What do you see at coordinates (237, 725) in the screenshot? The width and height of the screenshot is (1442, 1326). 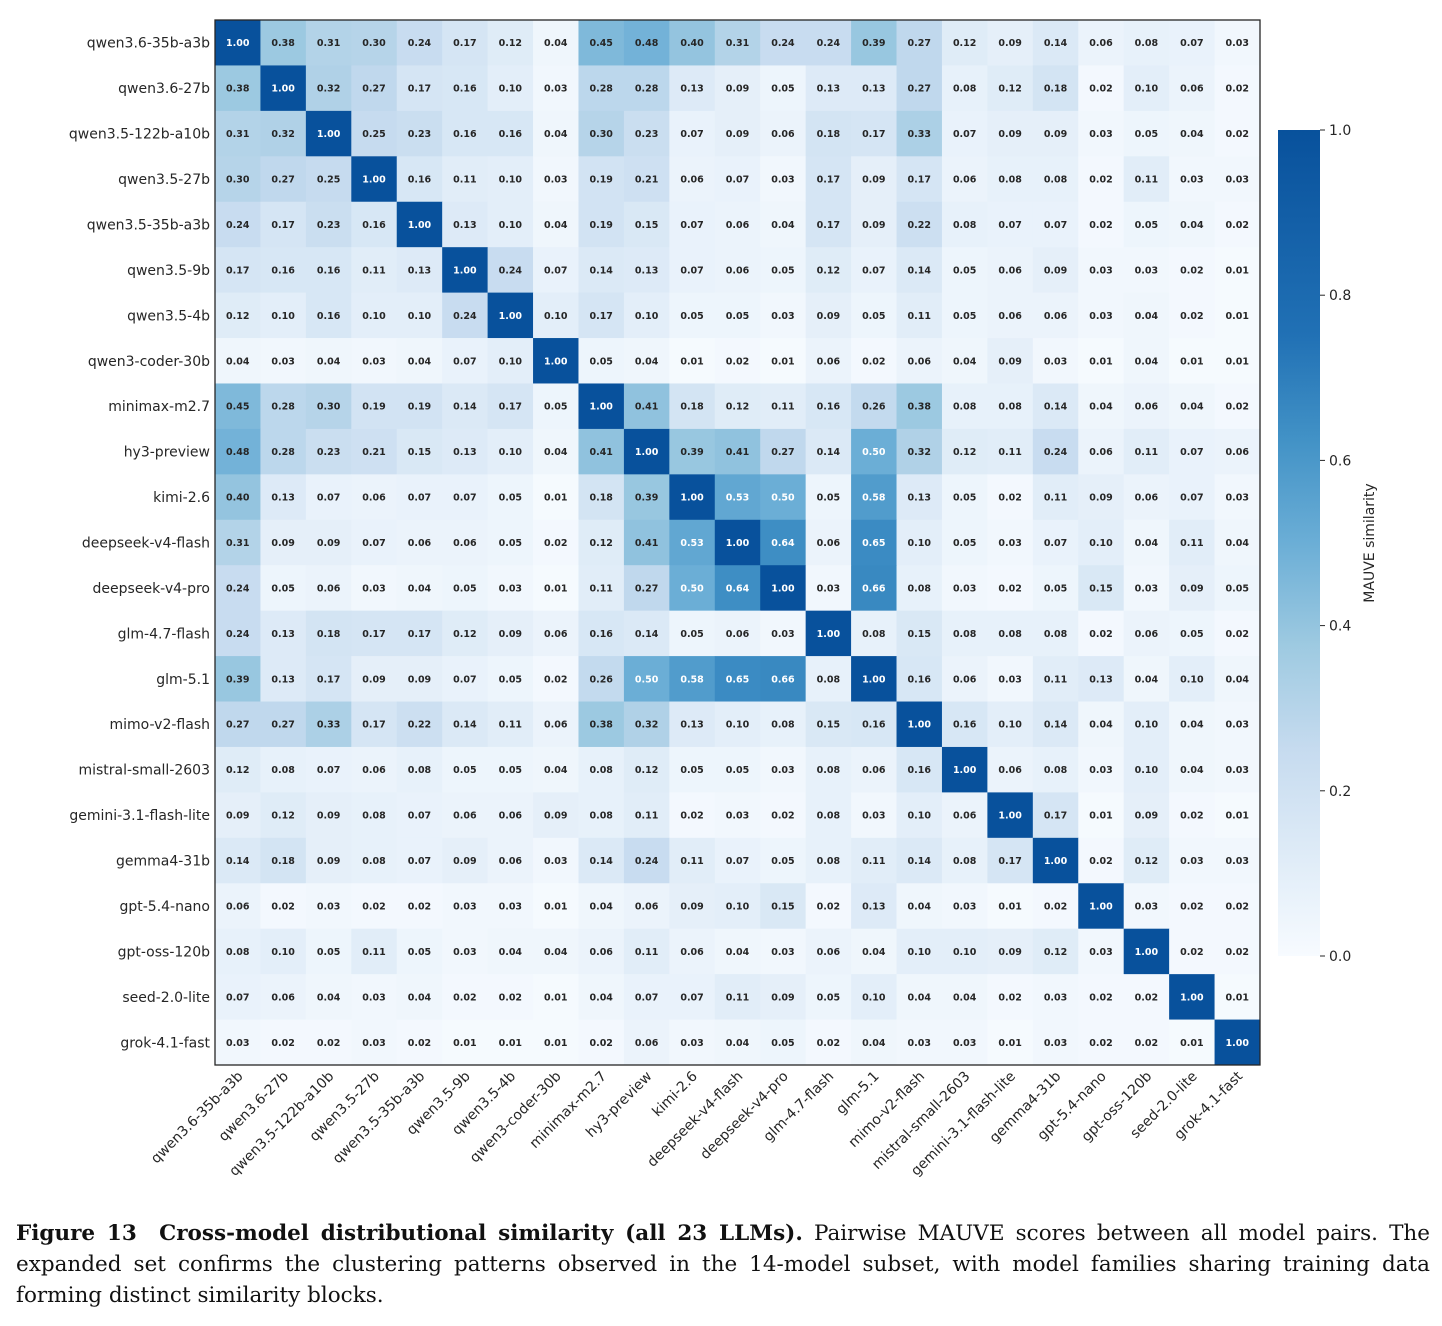 I see `cell-value-label: 0.27` at bounding box center [237, 725].